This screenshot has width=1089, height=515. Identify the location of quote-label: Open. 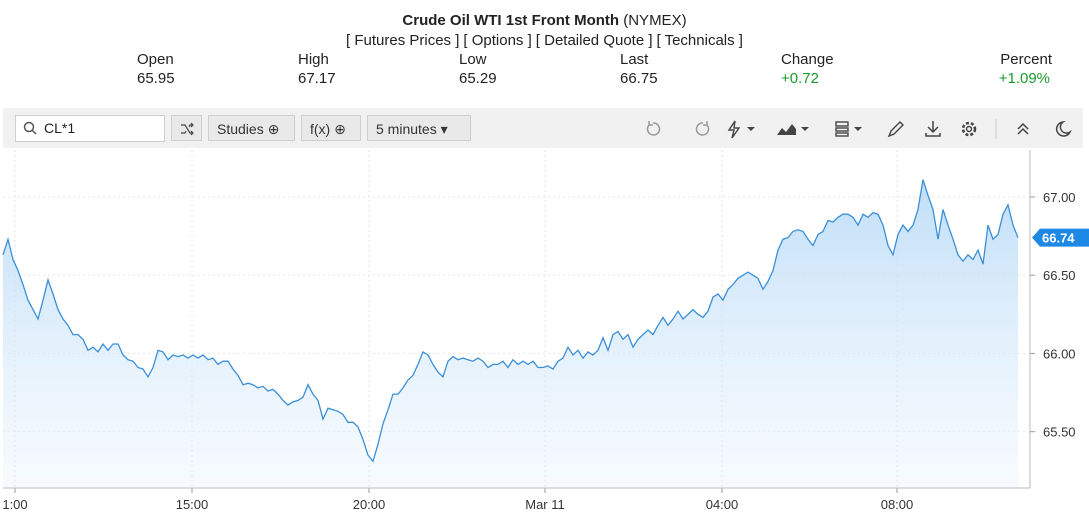
(155, 59).